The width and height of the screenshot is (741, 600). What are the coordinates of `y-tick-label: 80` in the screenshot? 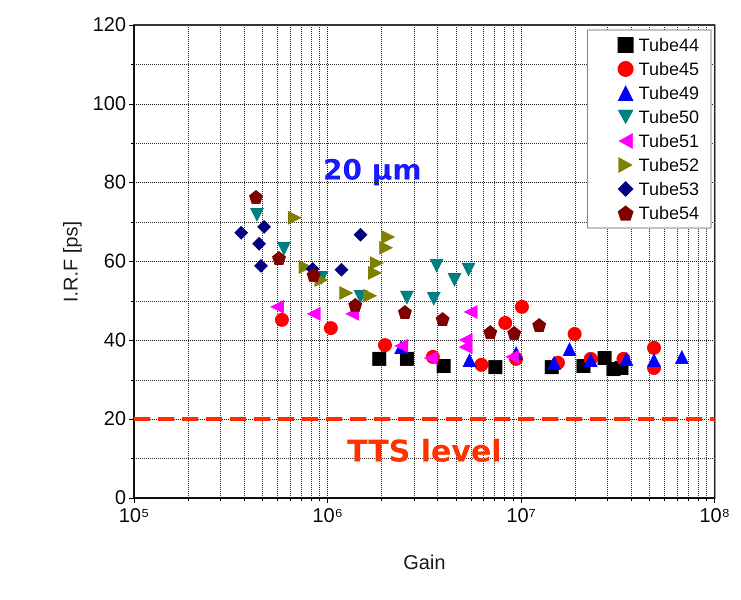 It's located at (115, 183).